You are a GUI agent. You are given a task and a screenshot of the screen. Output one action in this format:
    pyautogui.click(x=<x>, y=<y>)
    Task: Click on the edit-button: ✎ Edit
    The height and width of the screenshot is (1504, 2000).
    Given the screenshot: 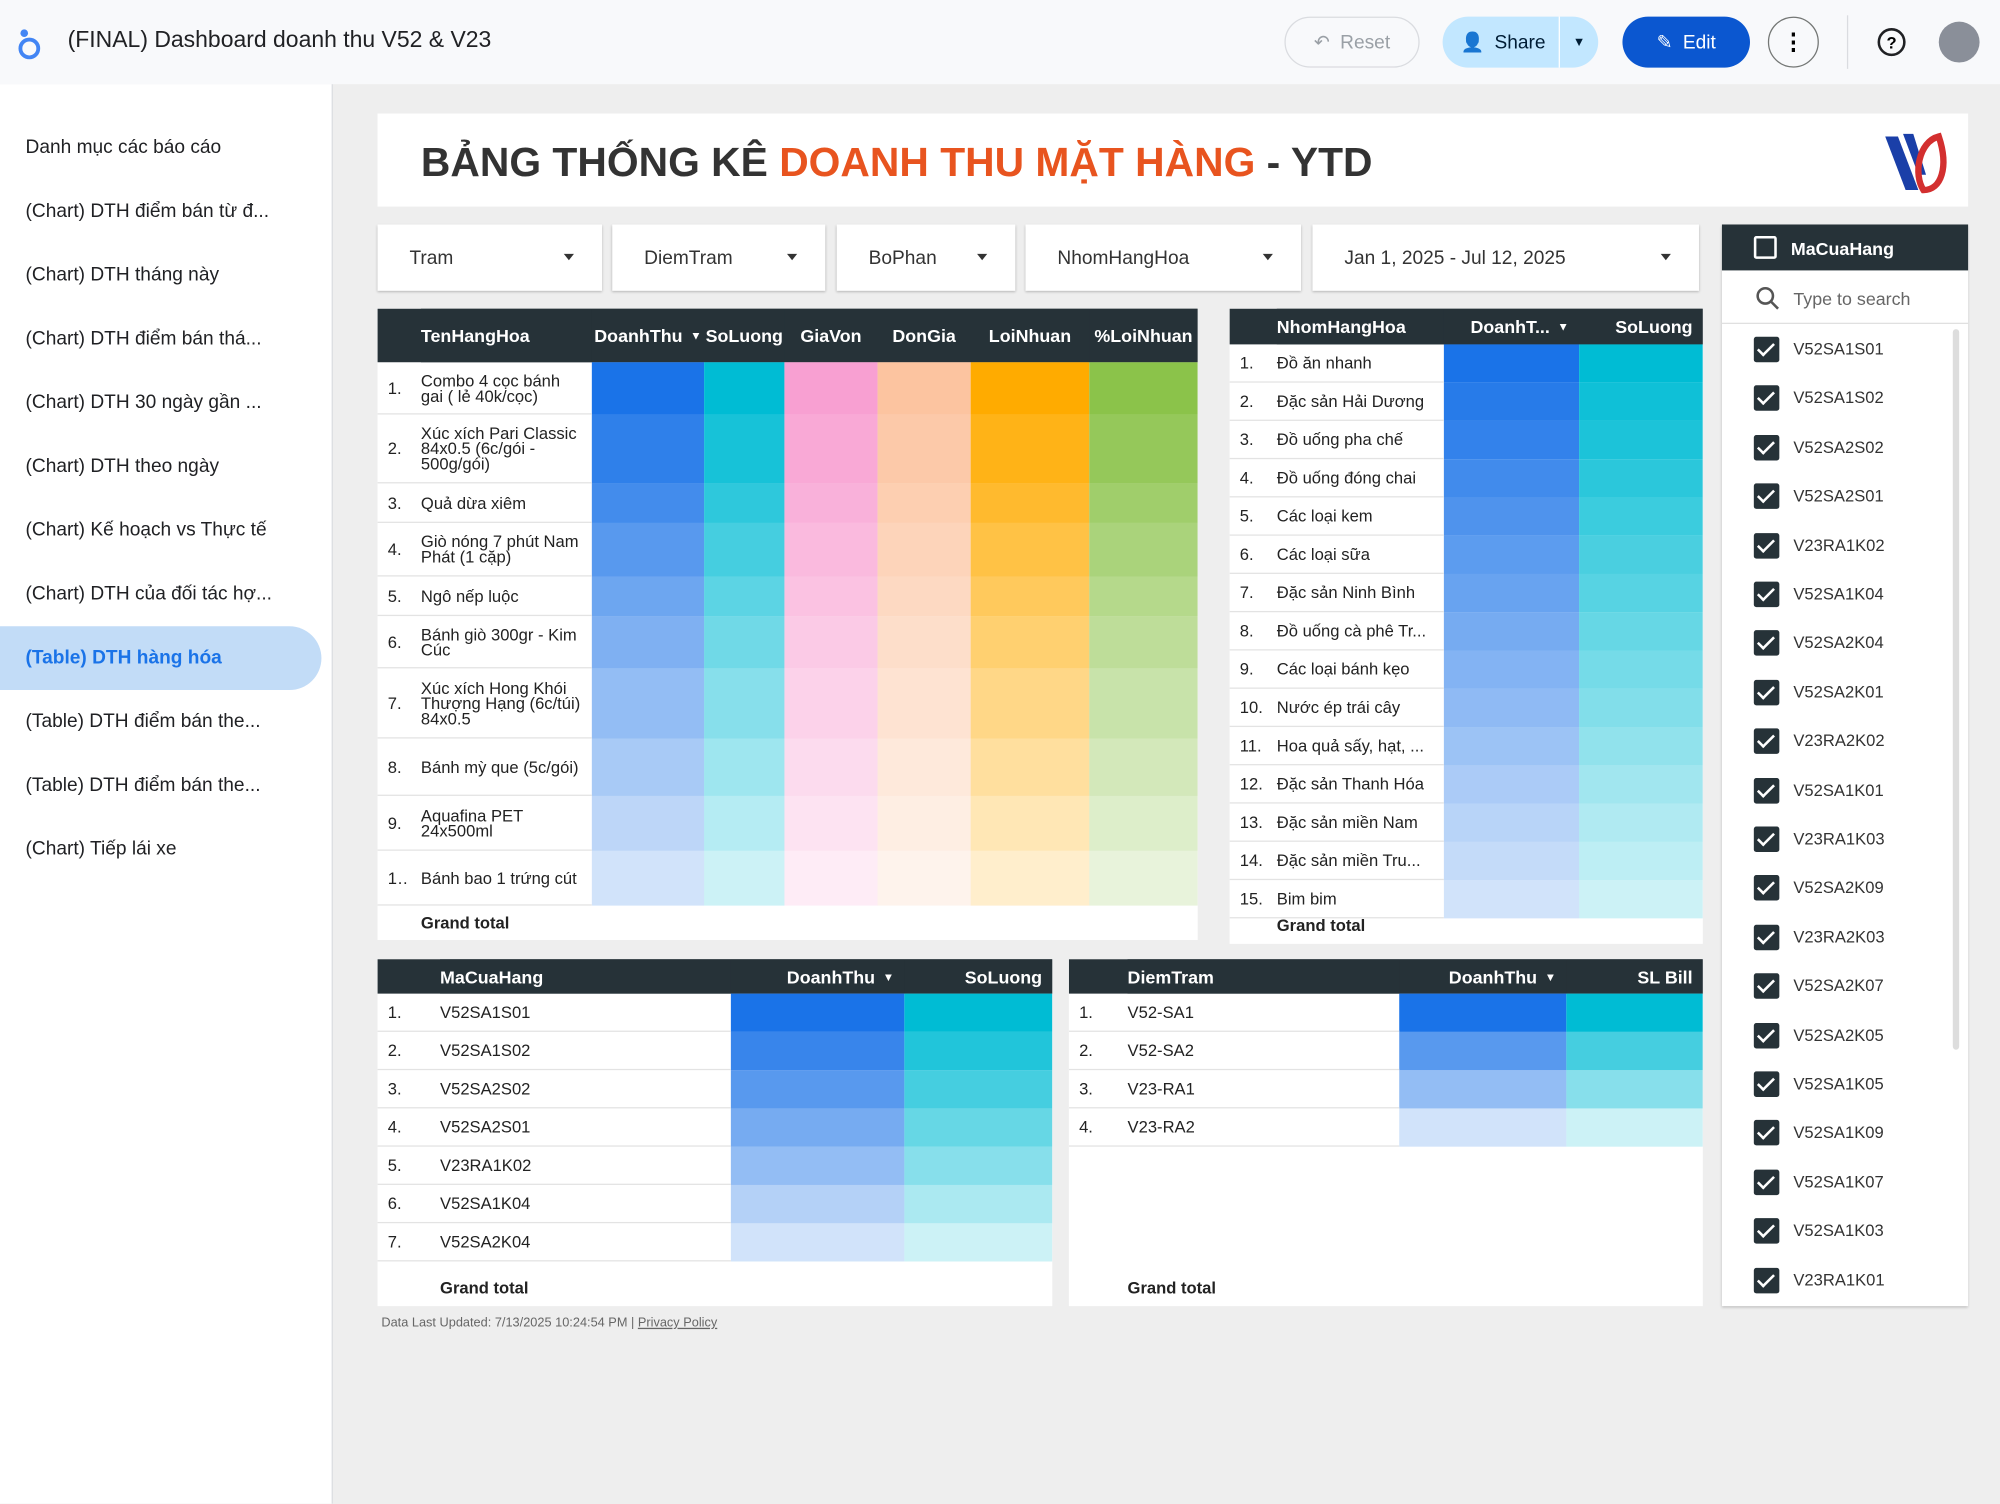 What is the action you would take?
    pyautogui.click(x=1686, y=42)
    